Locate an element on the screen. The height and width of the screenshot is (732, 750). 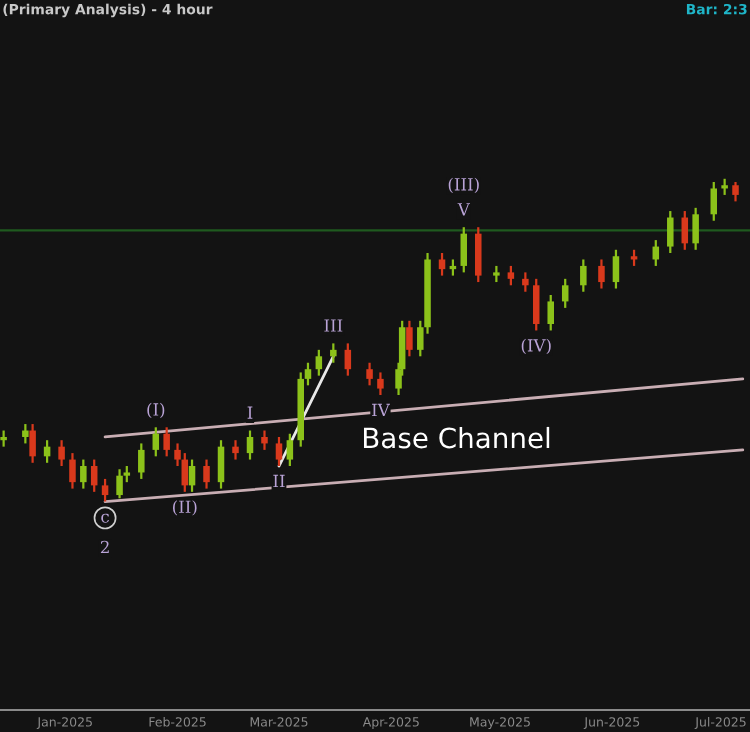
annotation: II is located at coordinates (279, 481).